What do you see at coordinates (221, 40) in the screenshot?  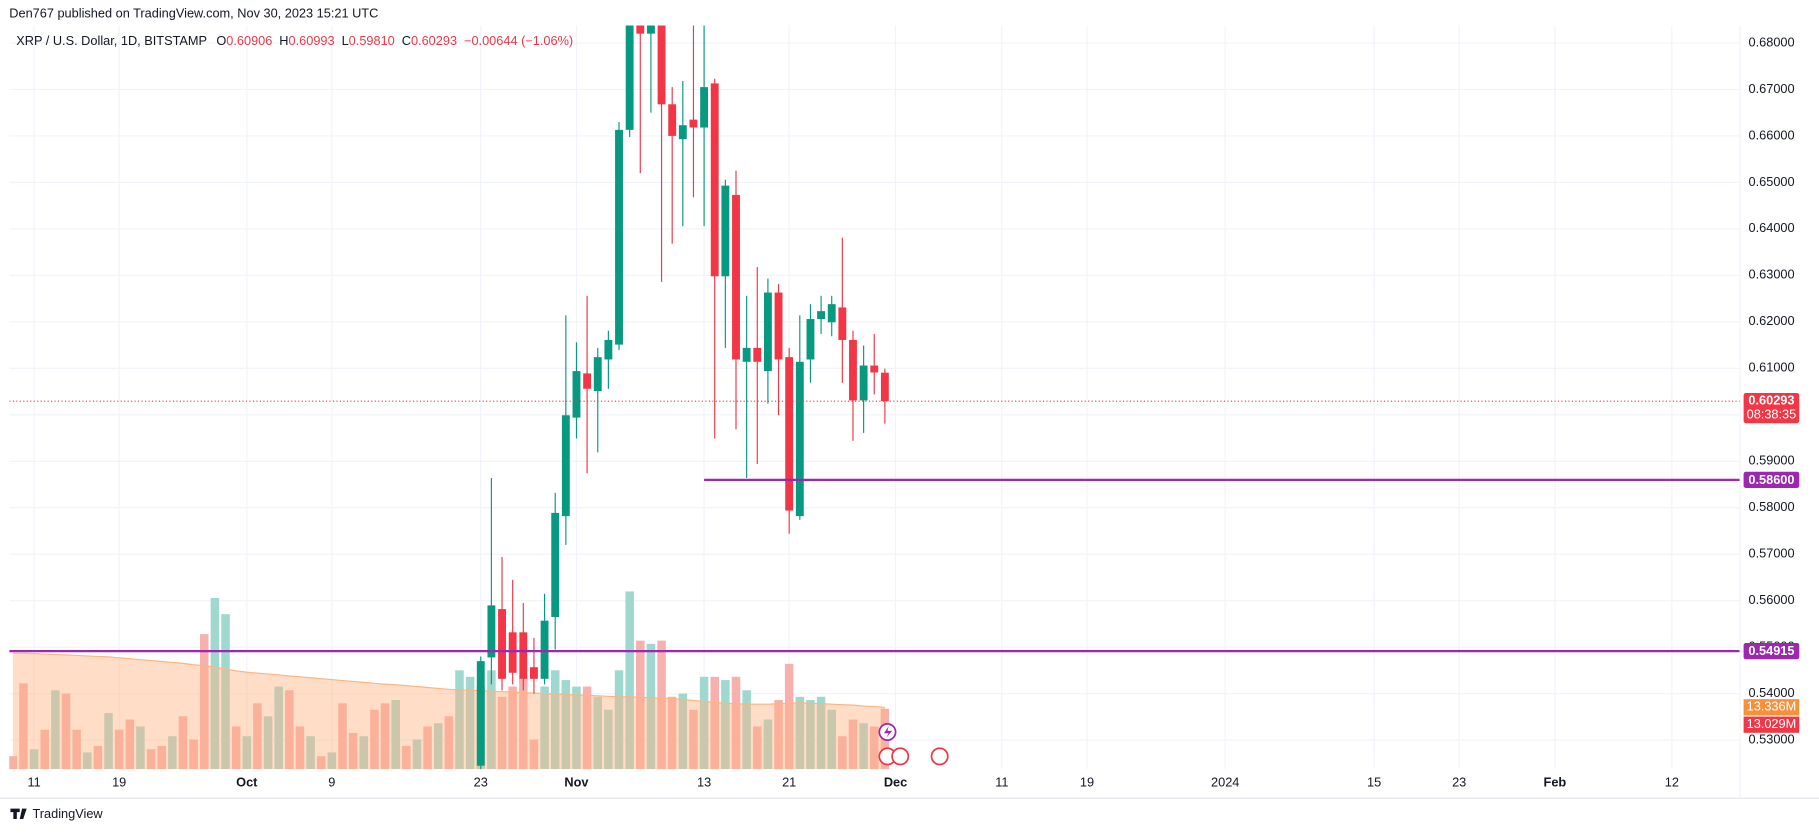 I see `legend-key: O` at bounding box center [221, 40].